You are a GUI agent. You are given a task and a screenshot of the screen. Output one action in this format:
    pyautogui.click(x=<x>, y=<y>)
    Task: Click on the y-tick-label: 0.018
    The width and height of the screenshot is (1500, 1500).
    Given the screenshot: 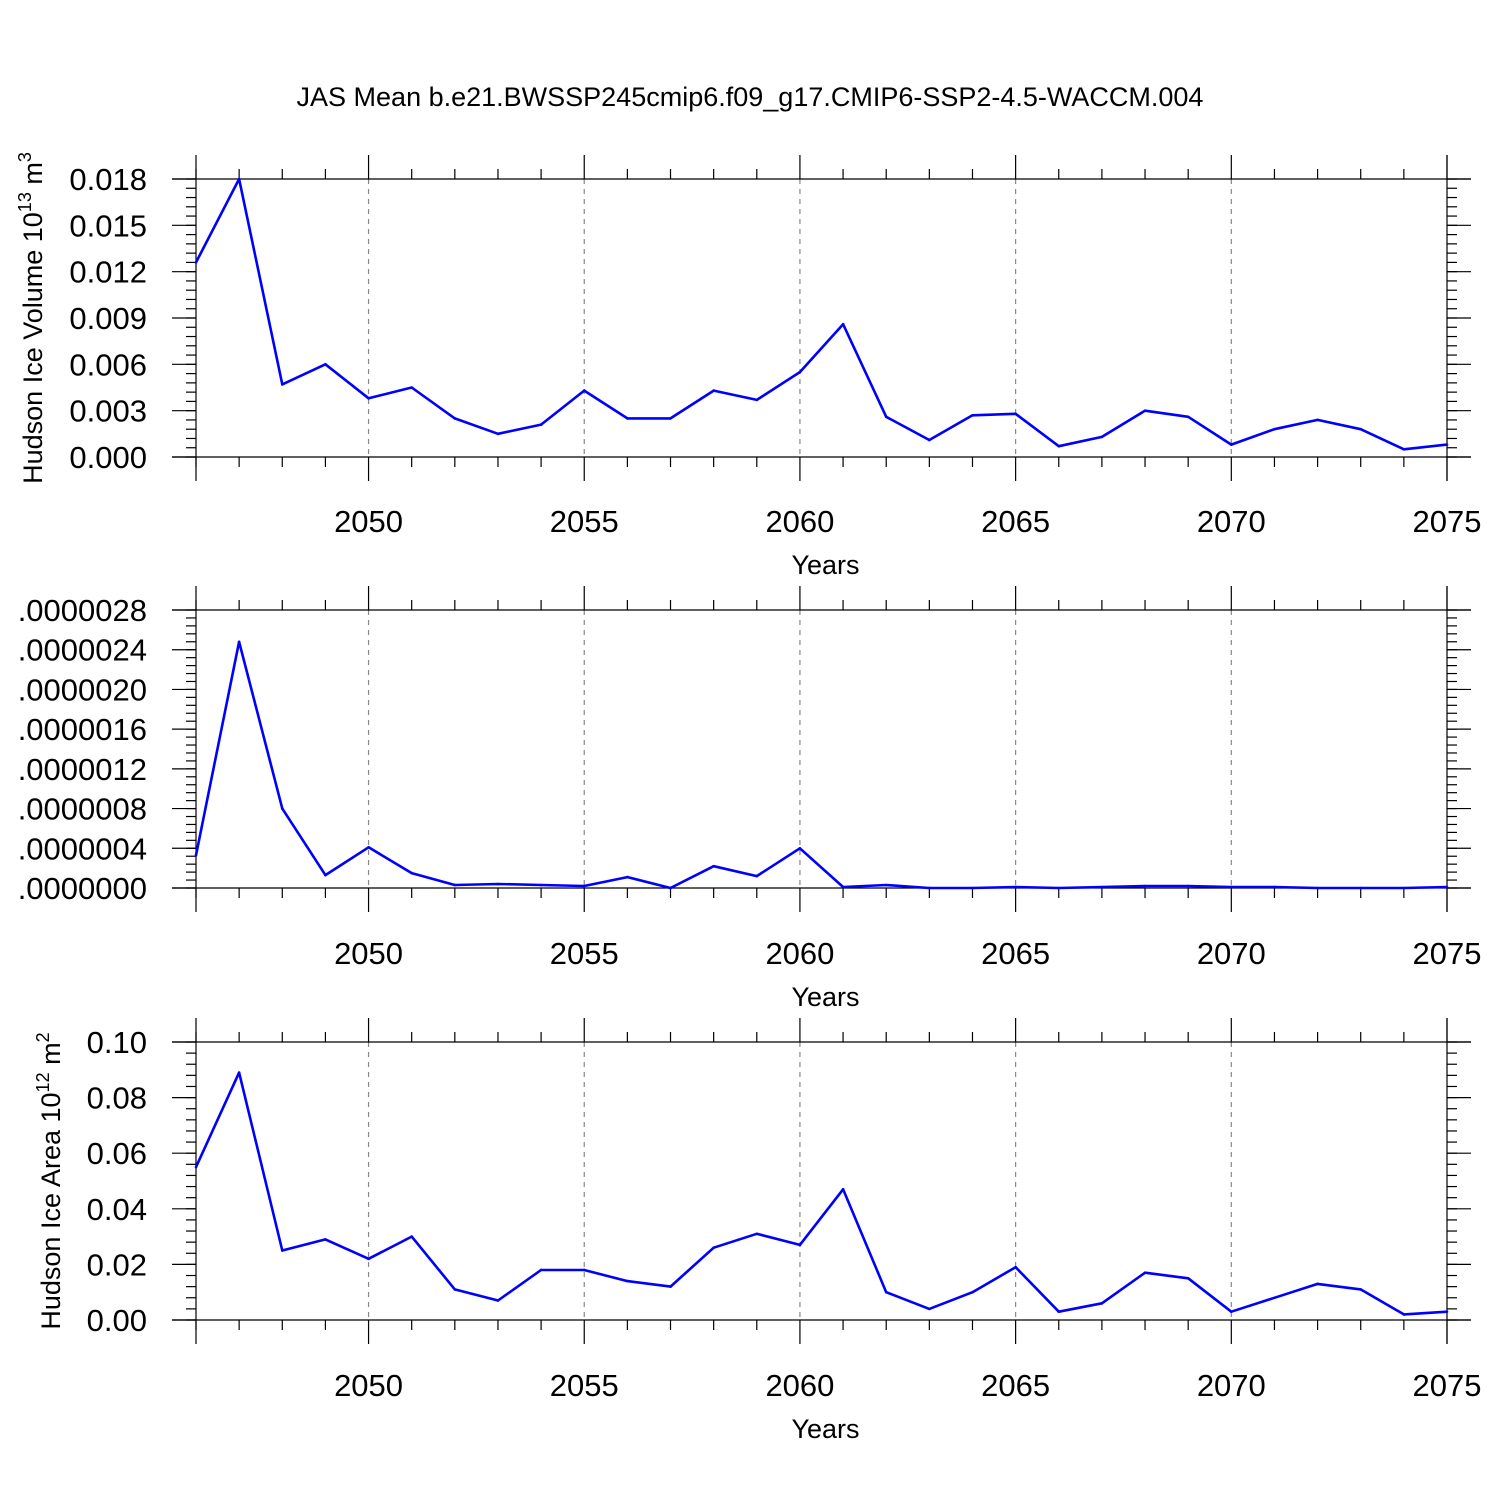 What is the action you would take?
    pyautogui.click(x=108, y=179)
    